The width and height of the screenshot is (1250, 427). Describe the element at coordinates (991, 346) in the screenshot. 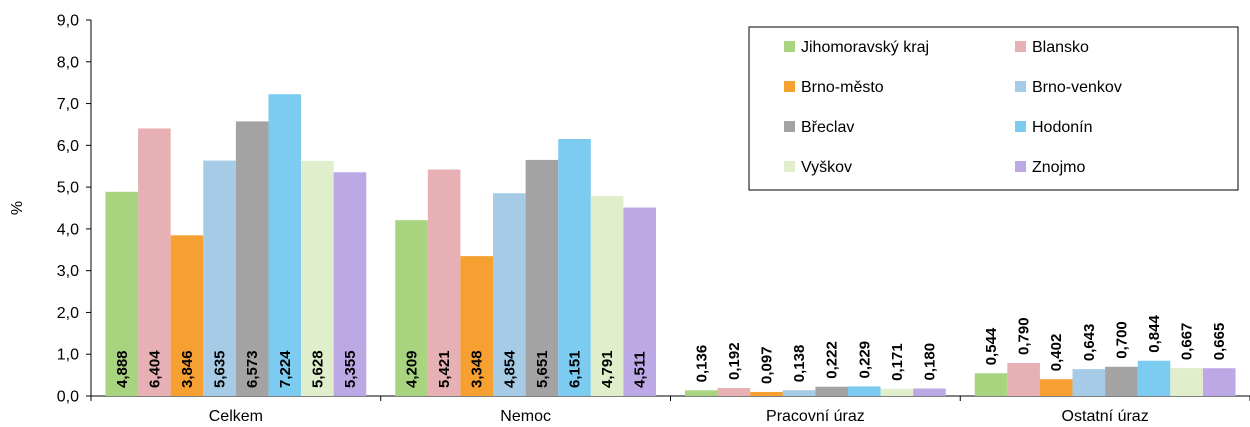

I see `data-label: 0,544` at that location.